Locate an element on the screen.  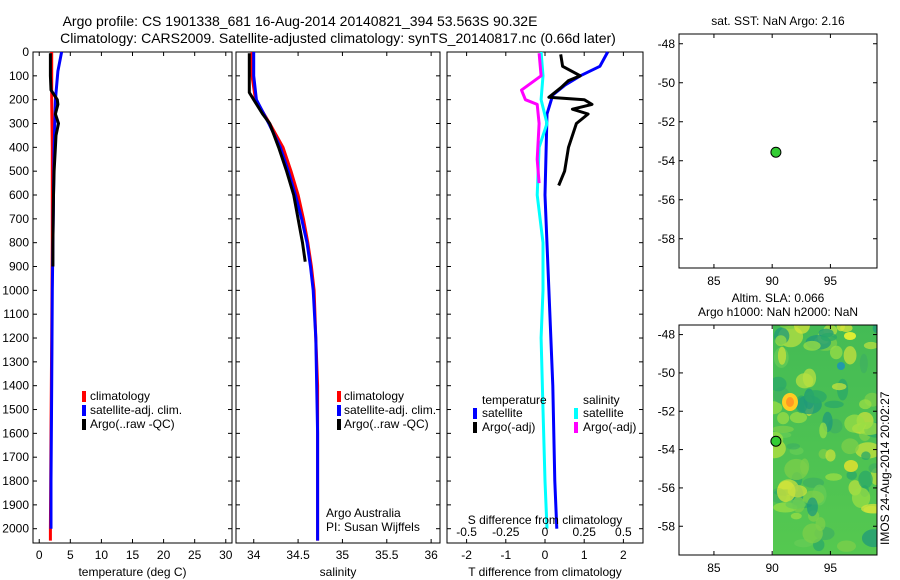
s-tick-label: -0.25 is located at coordinates (506, 532).